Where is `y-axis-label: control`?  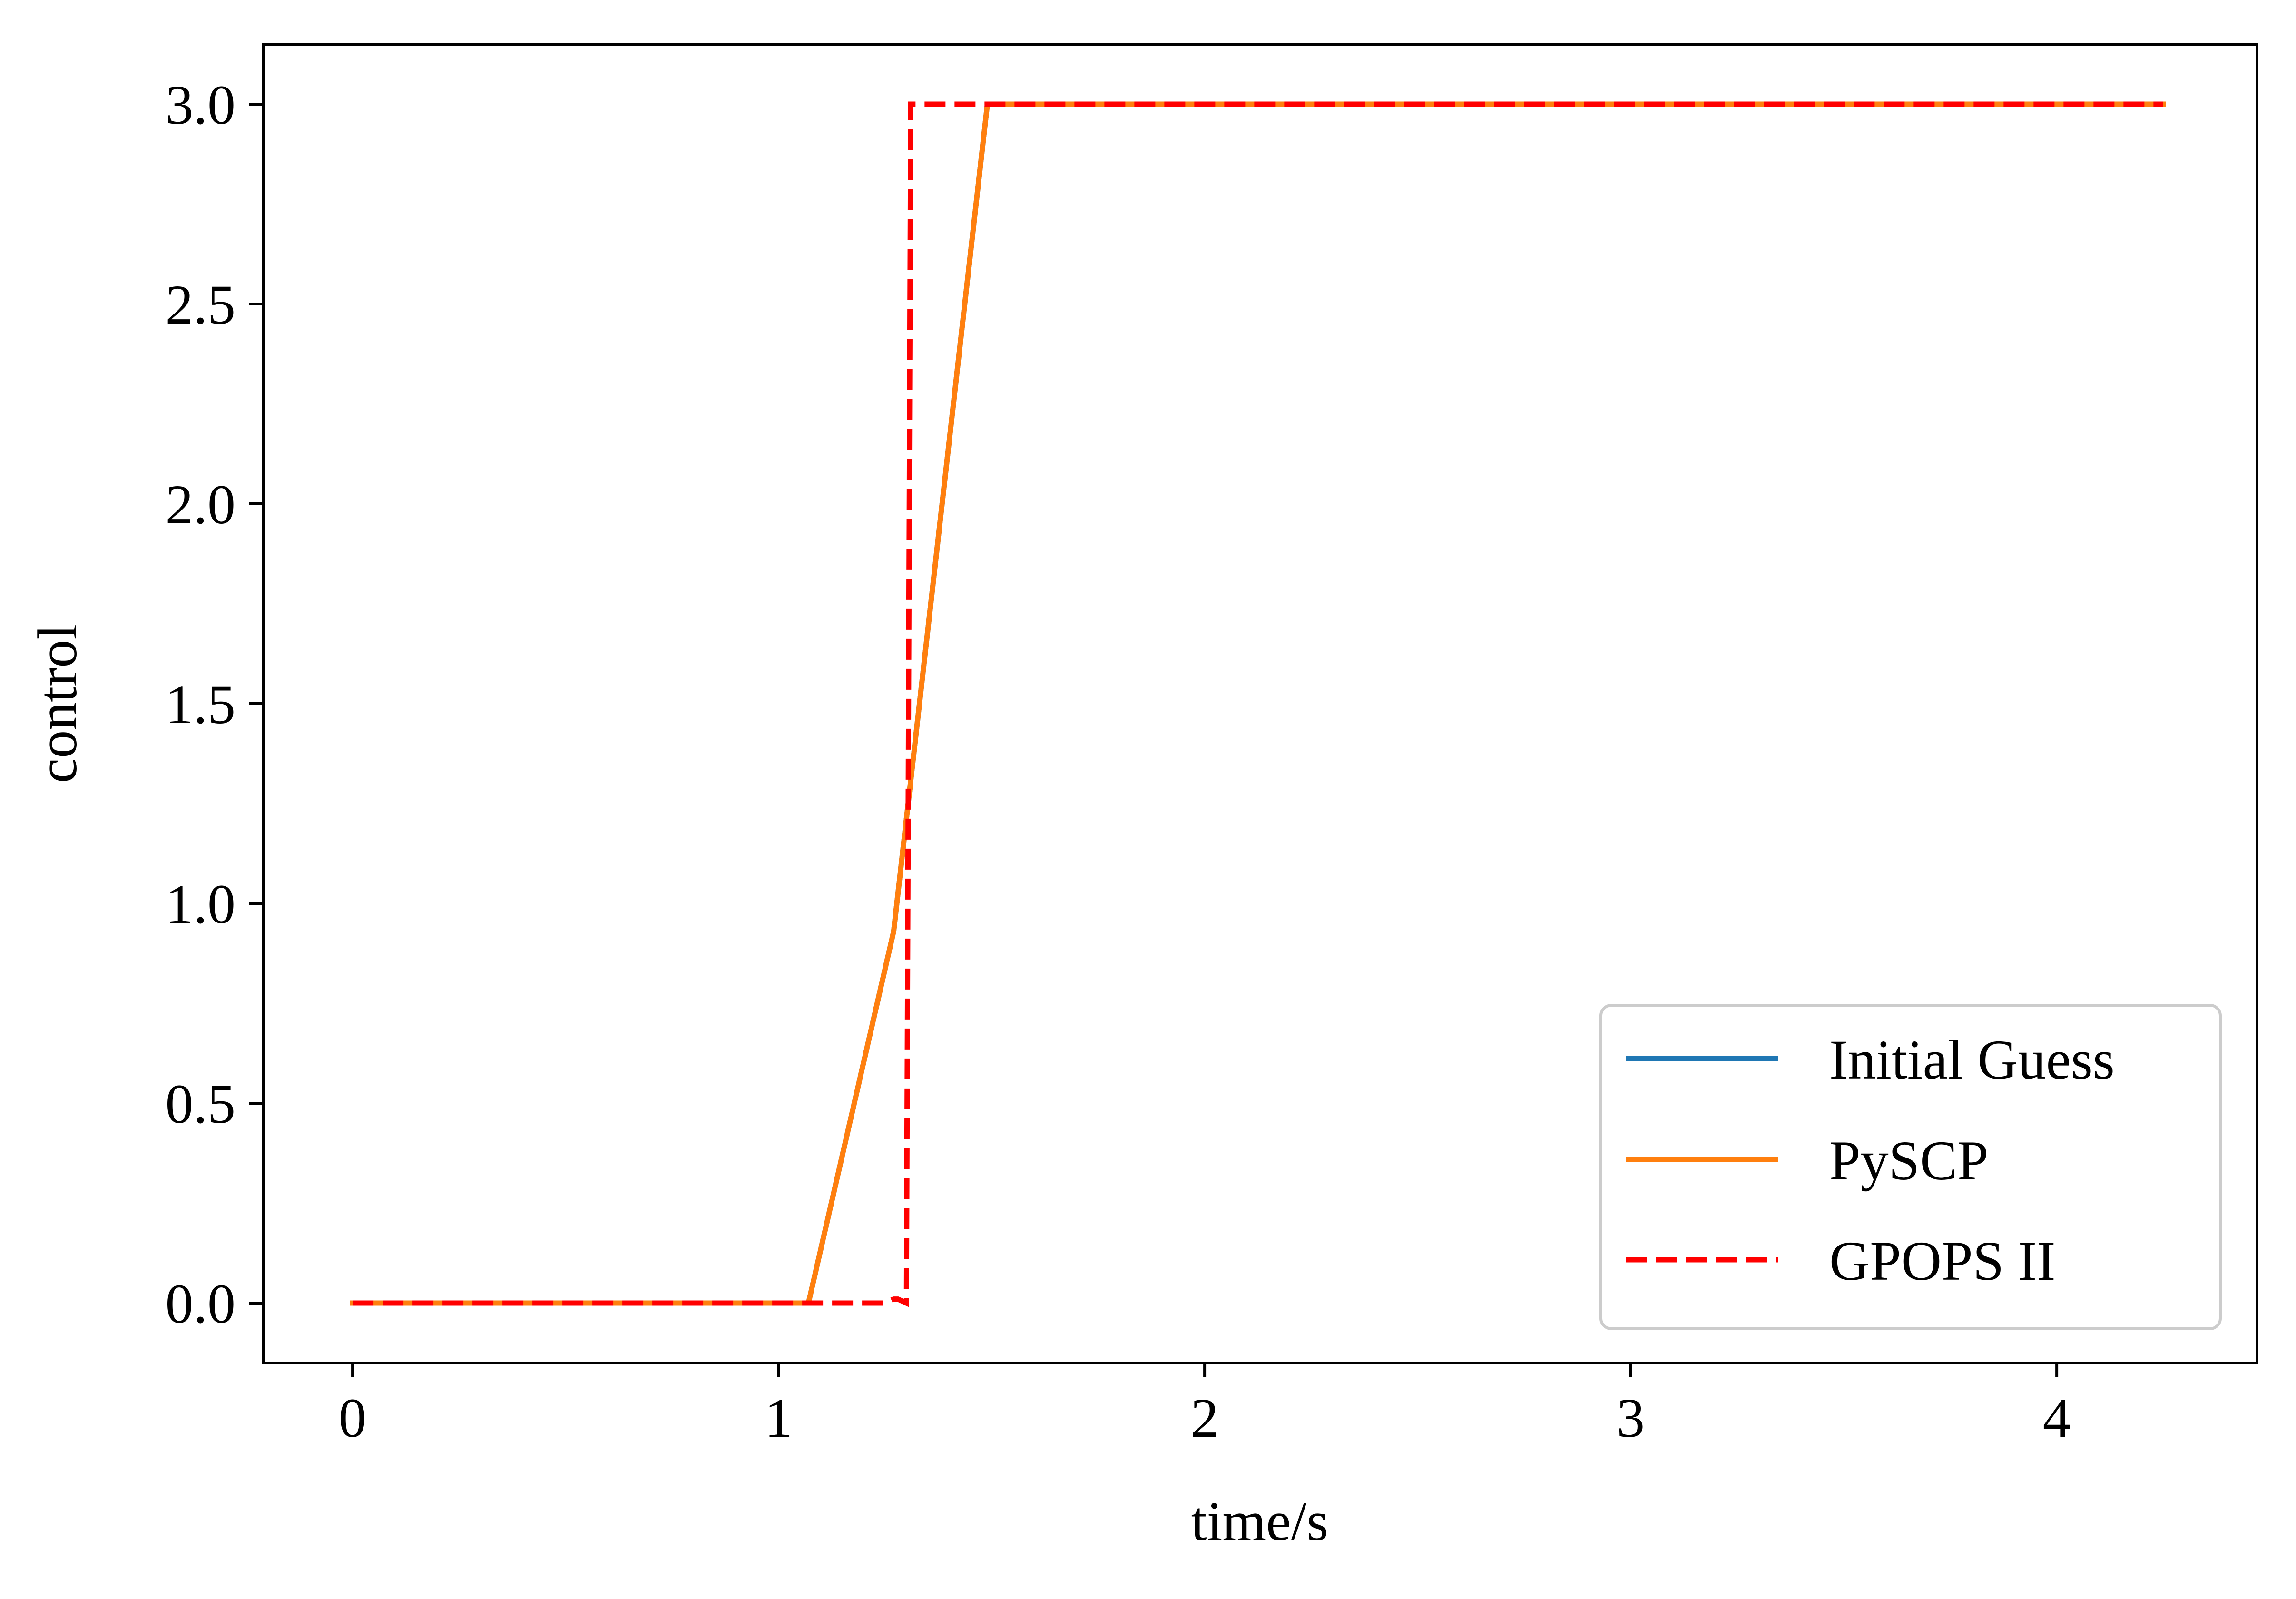 y-axis-label: control is located at coordinates (57, 703).